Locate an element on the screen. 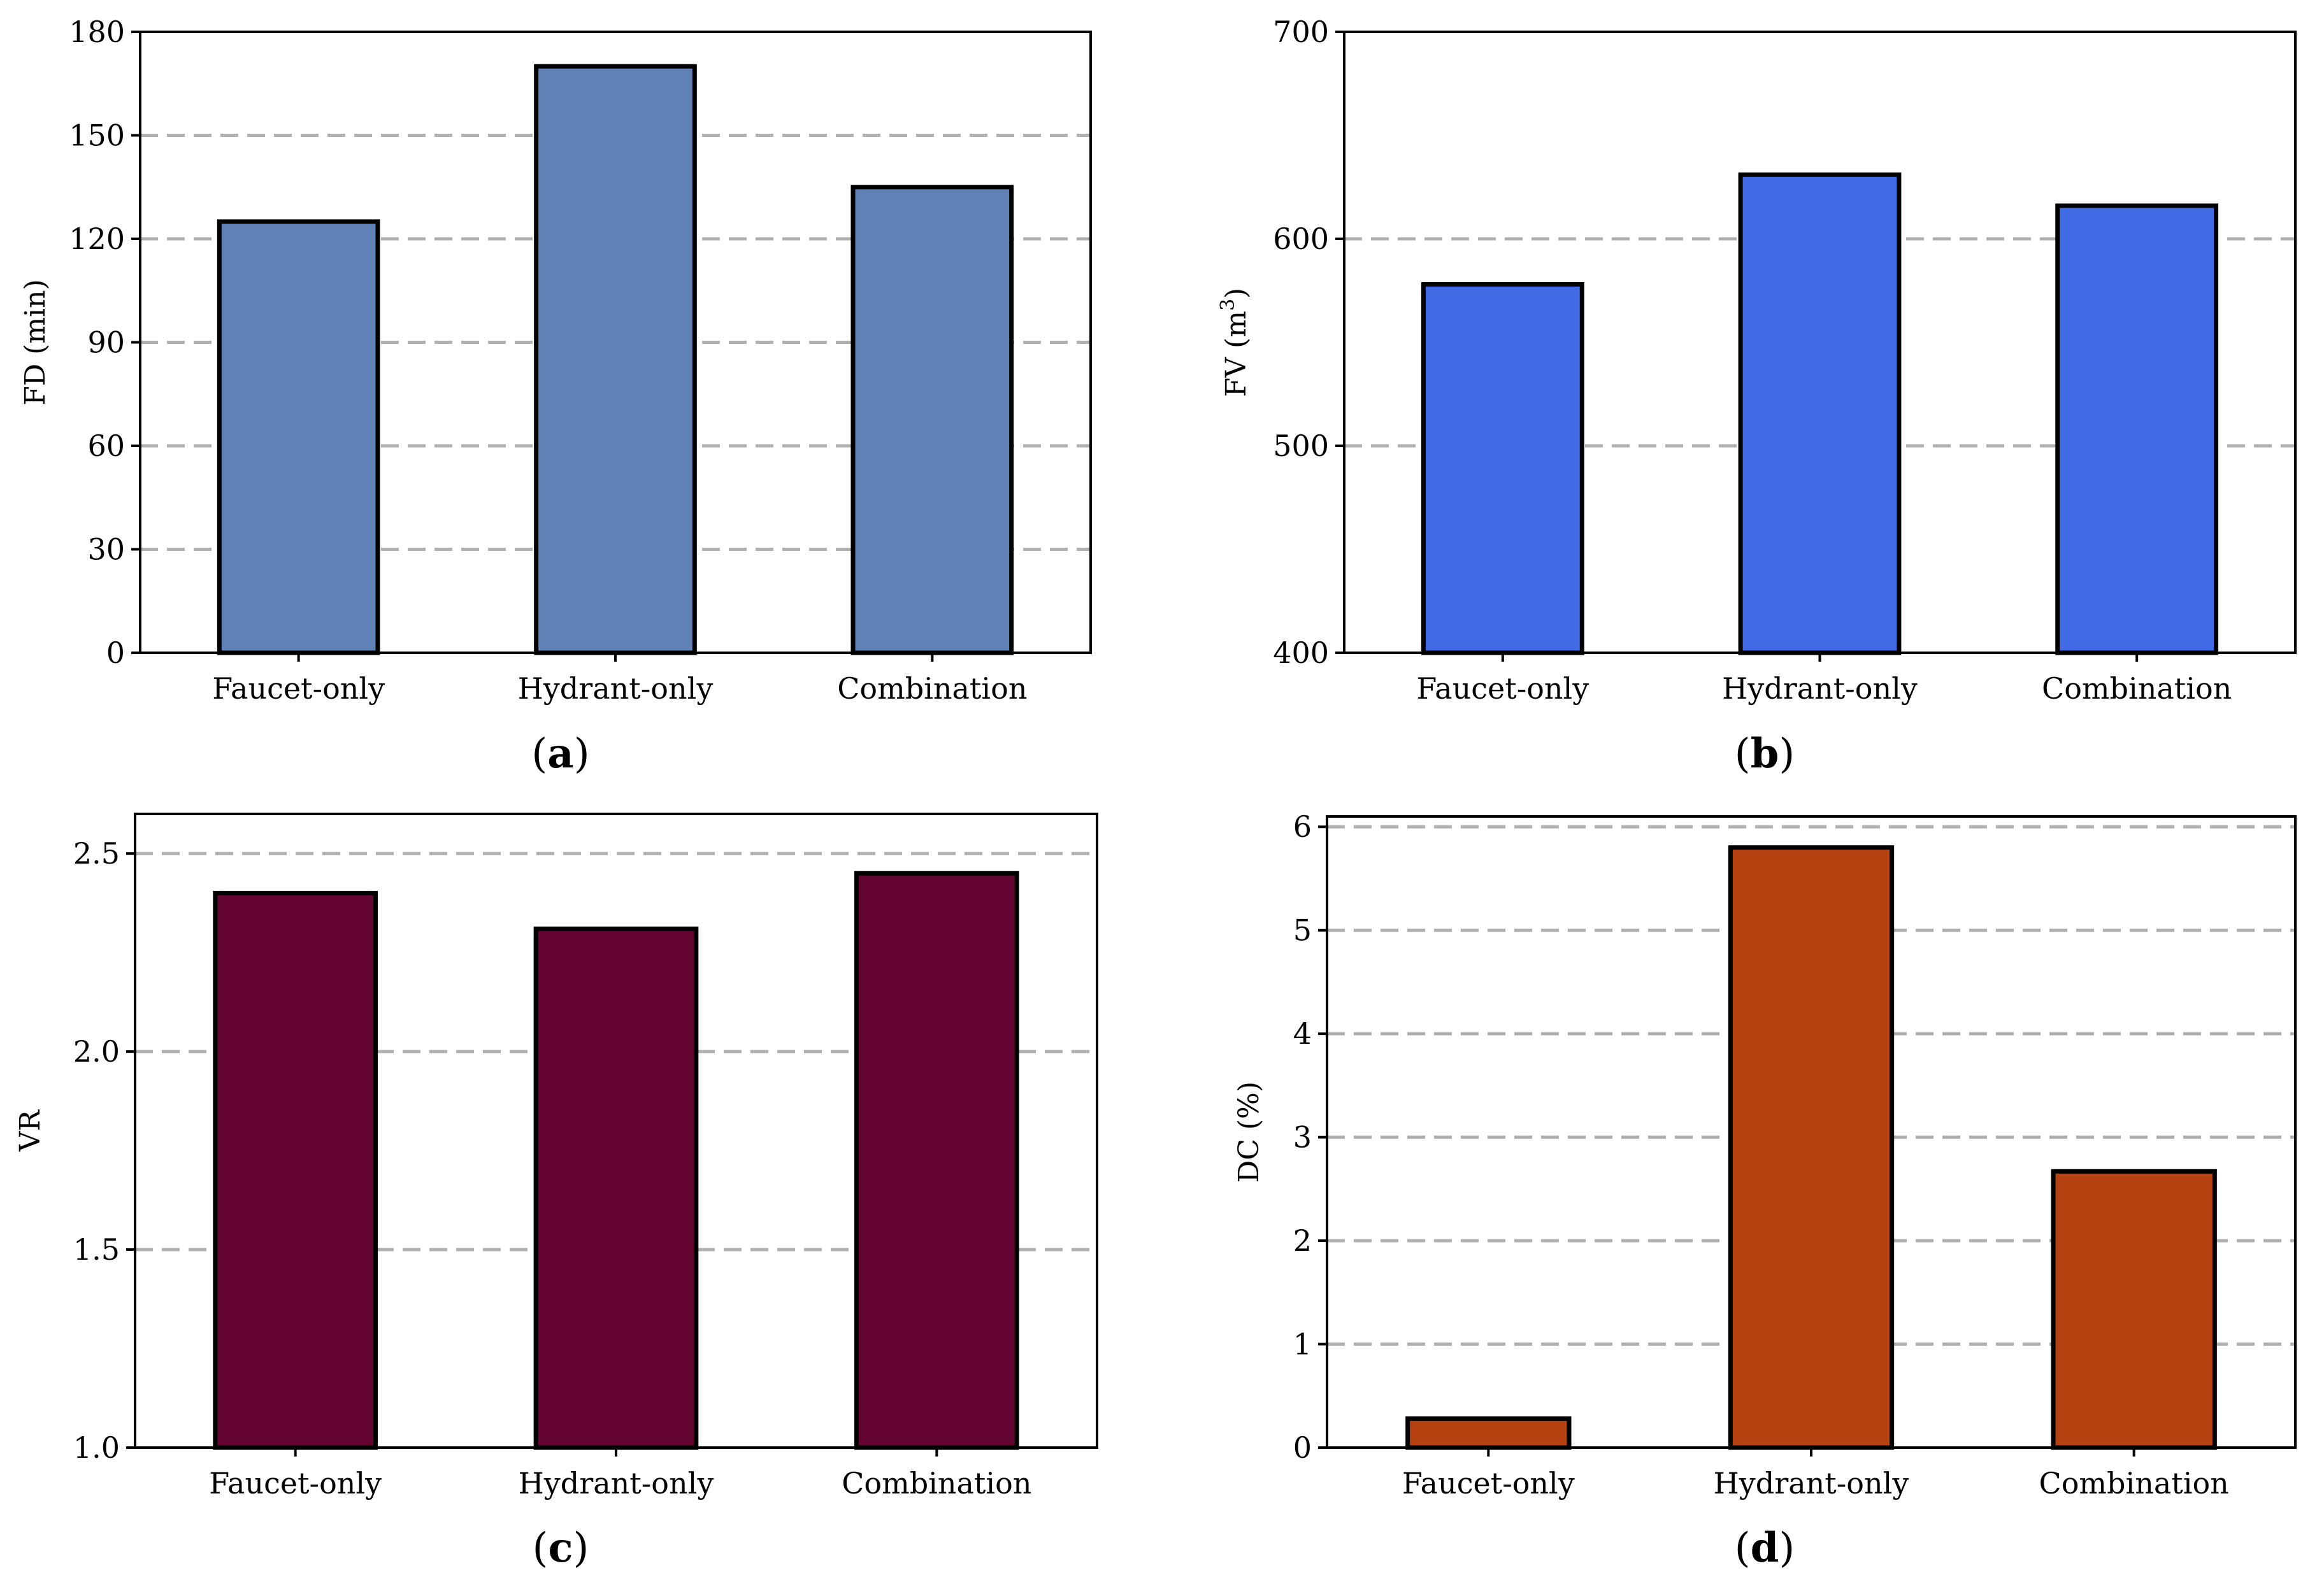 The height and width of the screenshot is (1596, 2310). y-tick-label: 90 is located at coordinates (106, 342).